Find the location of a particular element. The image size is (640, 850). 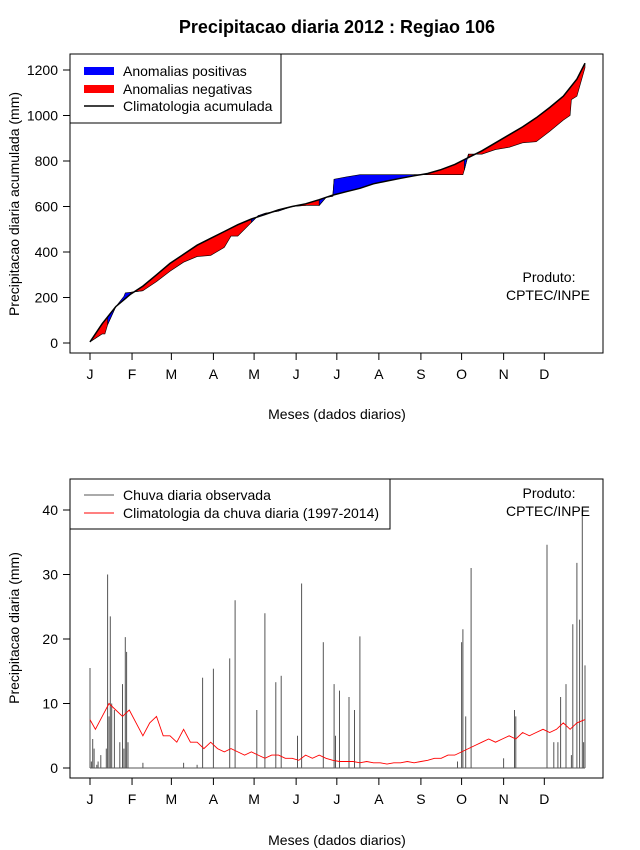

y-tick-label: 20 is located at coordinates (50, 639).